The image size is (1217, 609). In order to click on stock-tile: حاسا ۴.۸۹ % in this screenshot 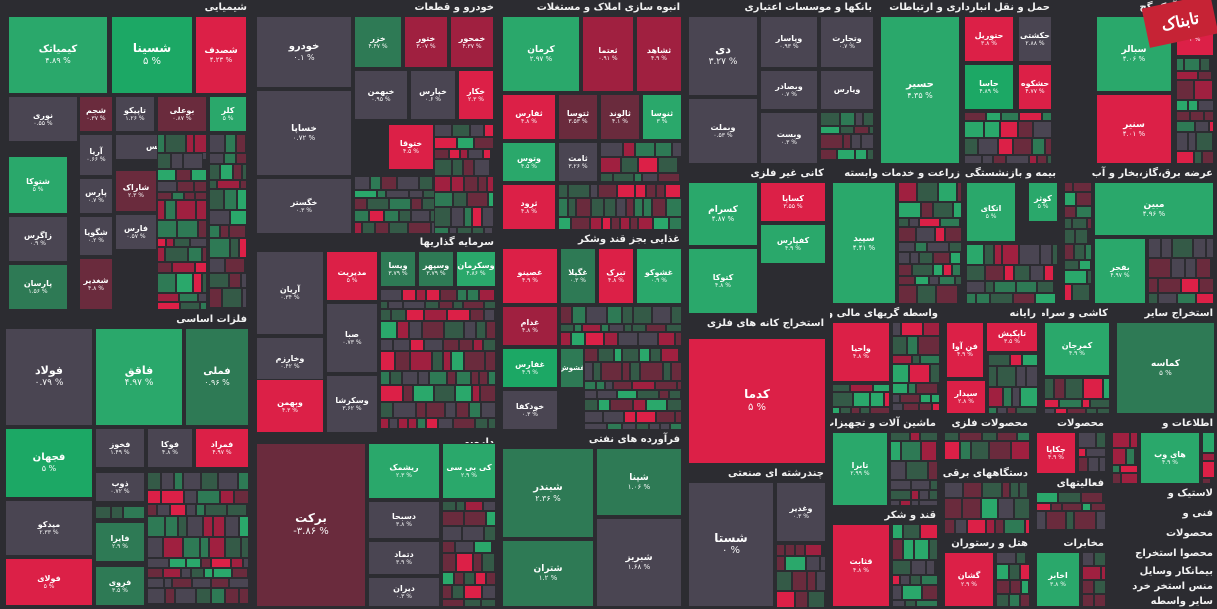, I will do `click(989, 87)`.